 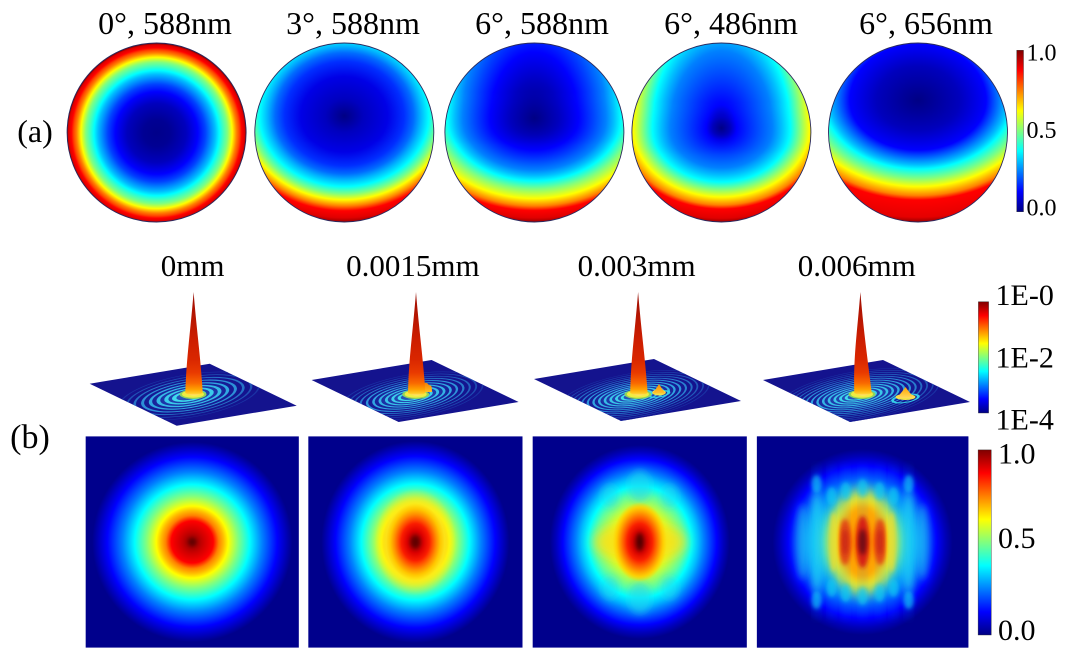 I want to click on svg-text: 1E-4, so click(x=1025, y=420).